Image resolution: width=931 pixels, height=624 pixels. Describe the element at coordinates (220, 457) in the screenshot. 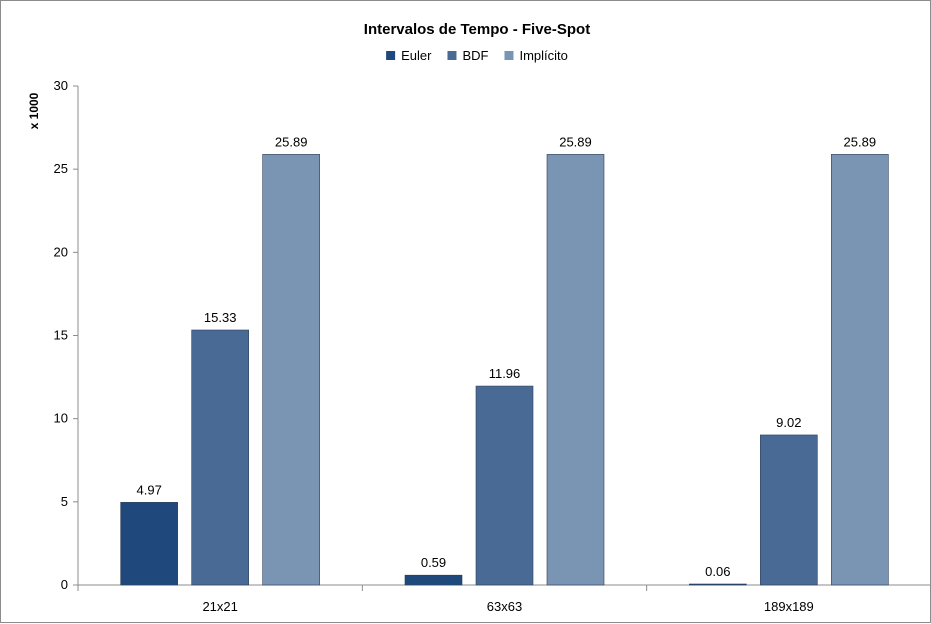

I see `bar-bdf-21x21` at that location.